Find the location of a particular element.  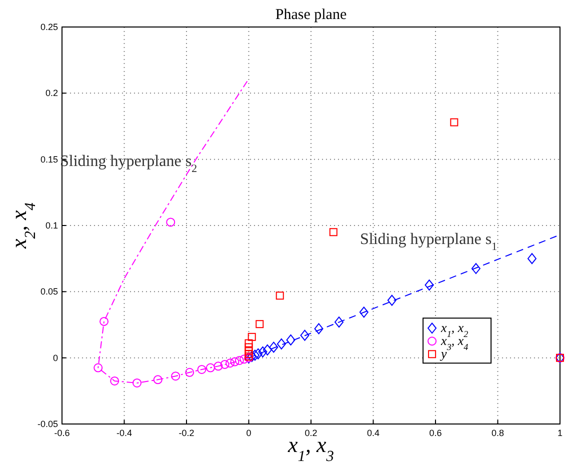

y-tick-label: 0.15 is located at coordinates (49, 159).